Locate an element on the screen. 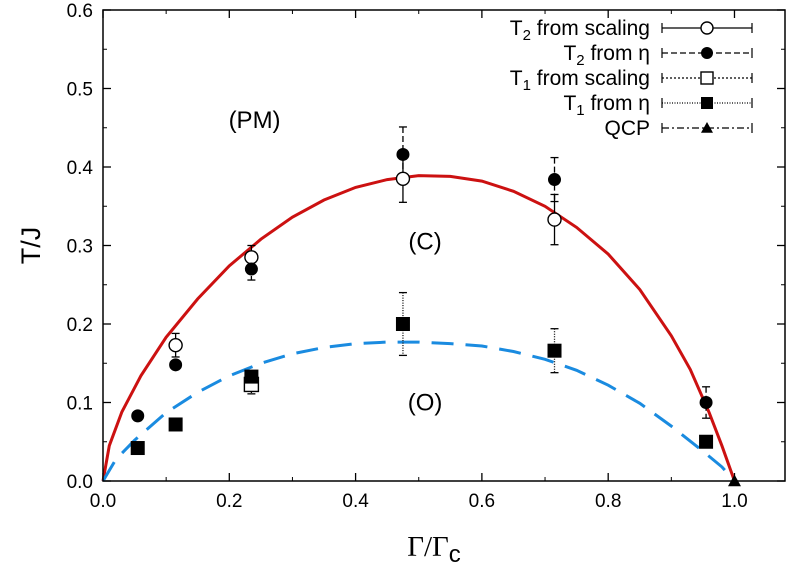 The image size is (790, 573). legend-label-main: QCP is located at coordinates (627, 128).